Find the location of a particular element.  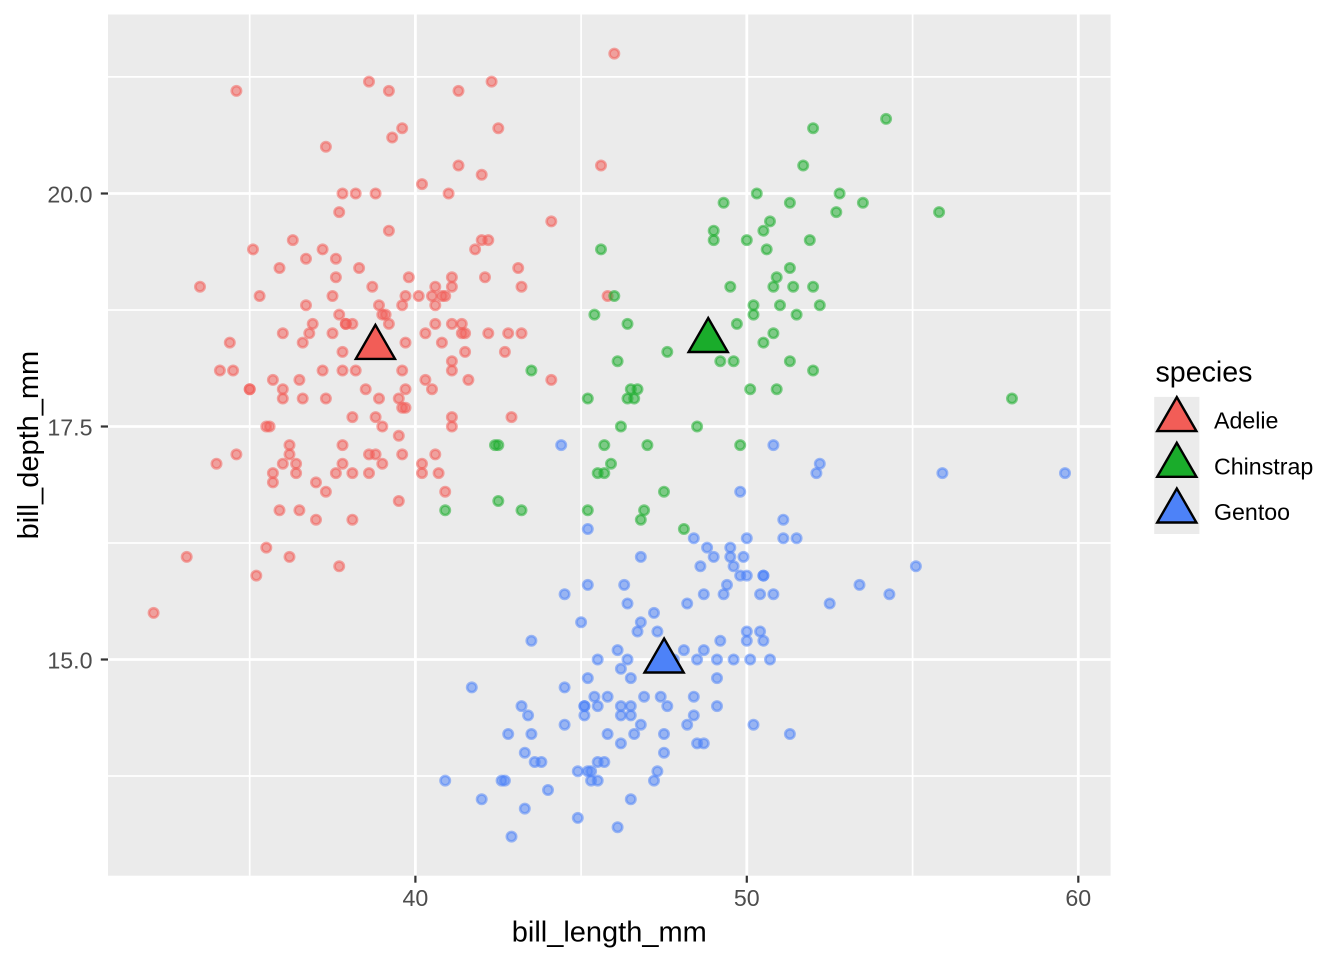

svg-text: 50 is located at coordinates (747, 898).